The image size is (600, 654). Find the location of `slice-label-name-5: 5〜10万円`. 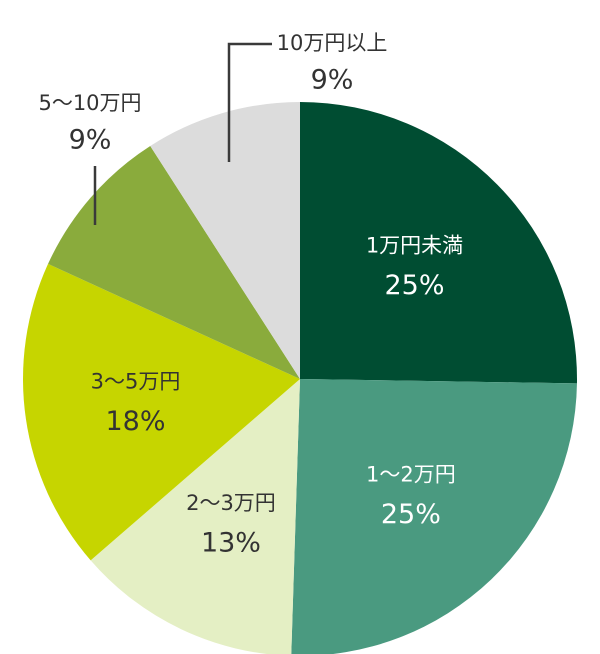

slice-label-name-5: 5〜10万円 is located at coordinates (89, 103).